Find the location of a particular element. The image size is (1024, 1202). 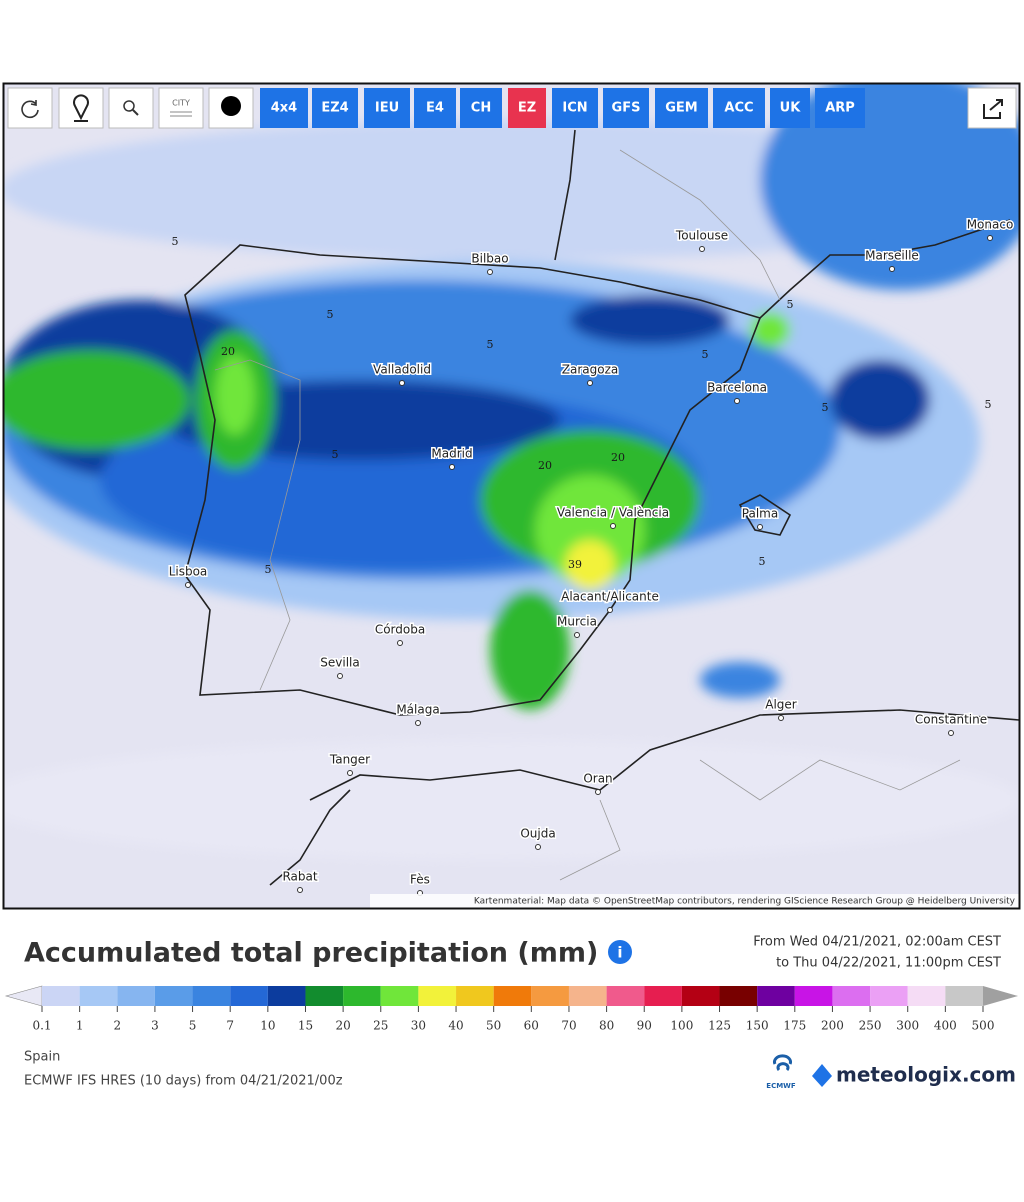

legend-label: 10 is located at coordinates (267, 1026).